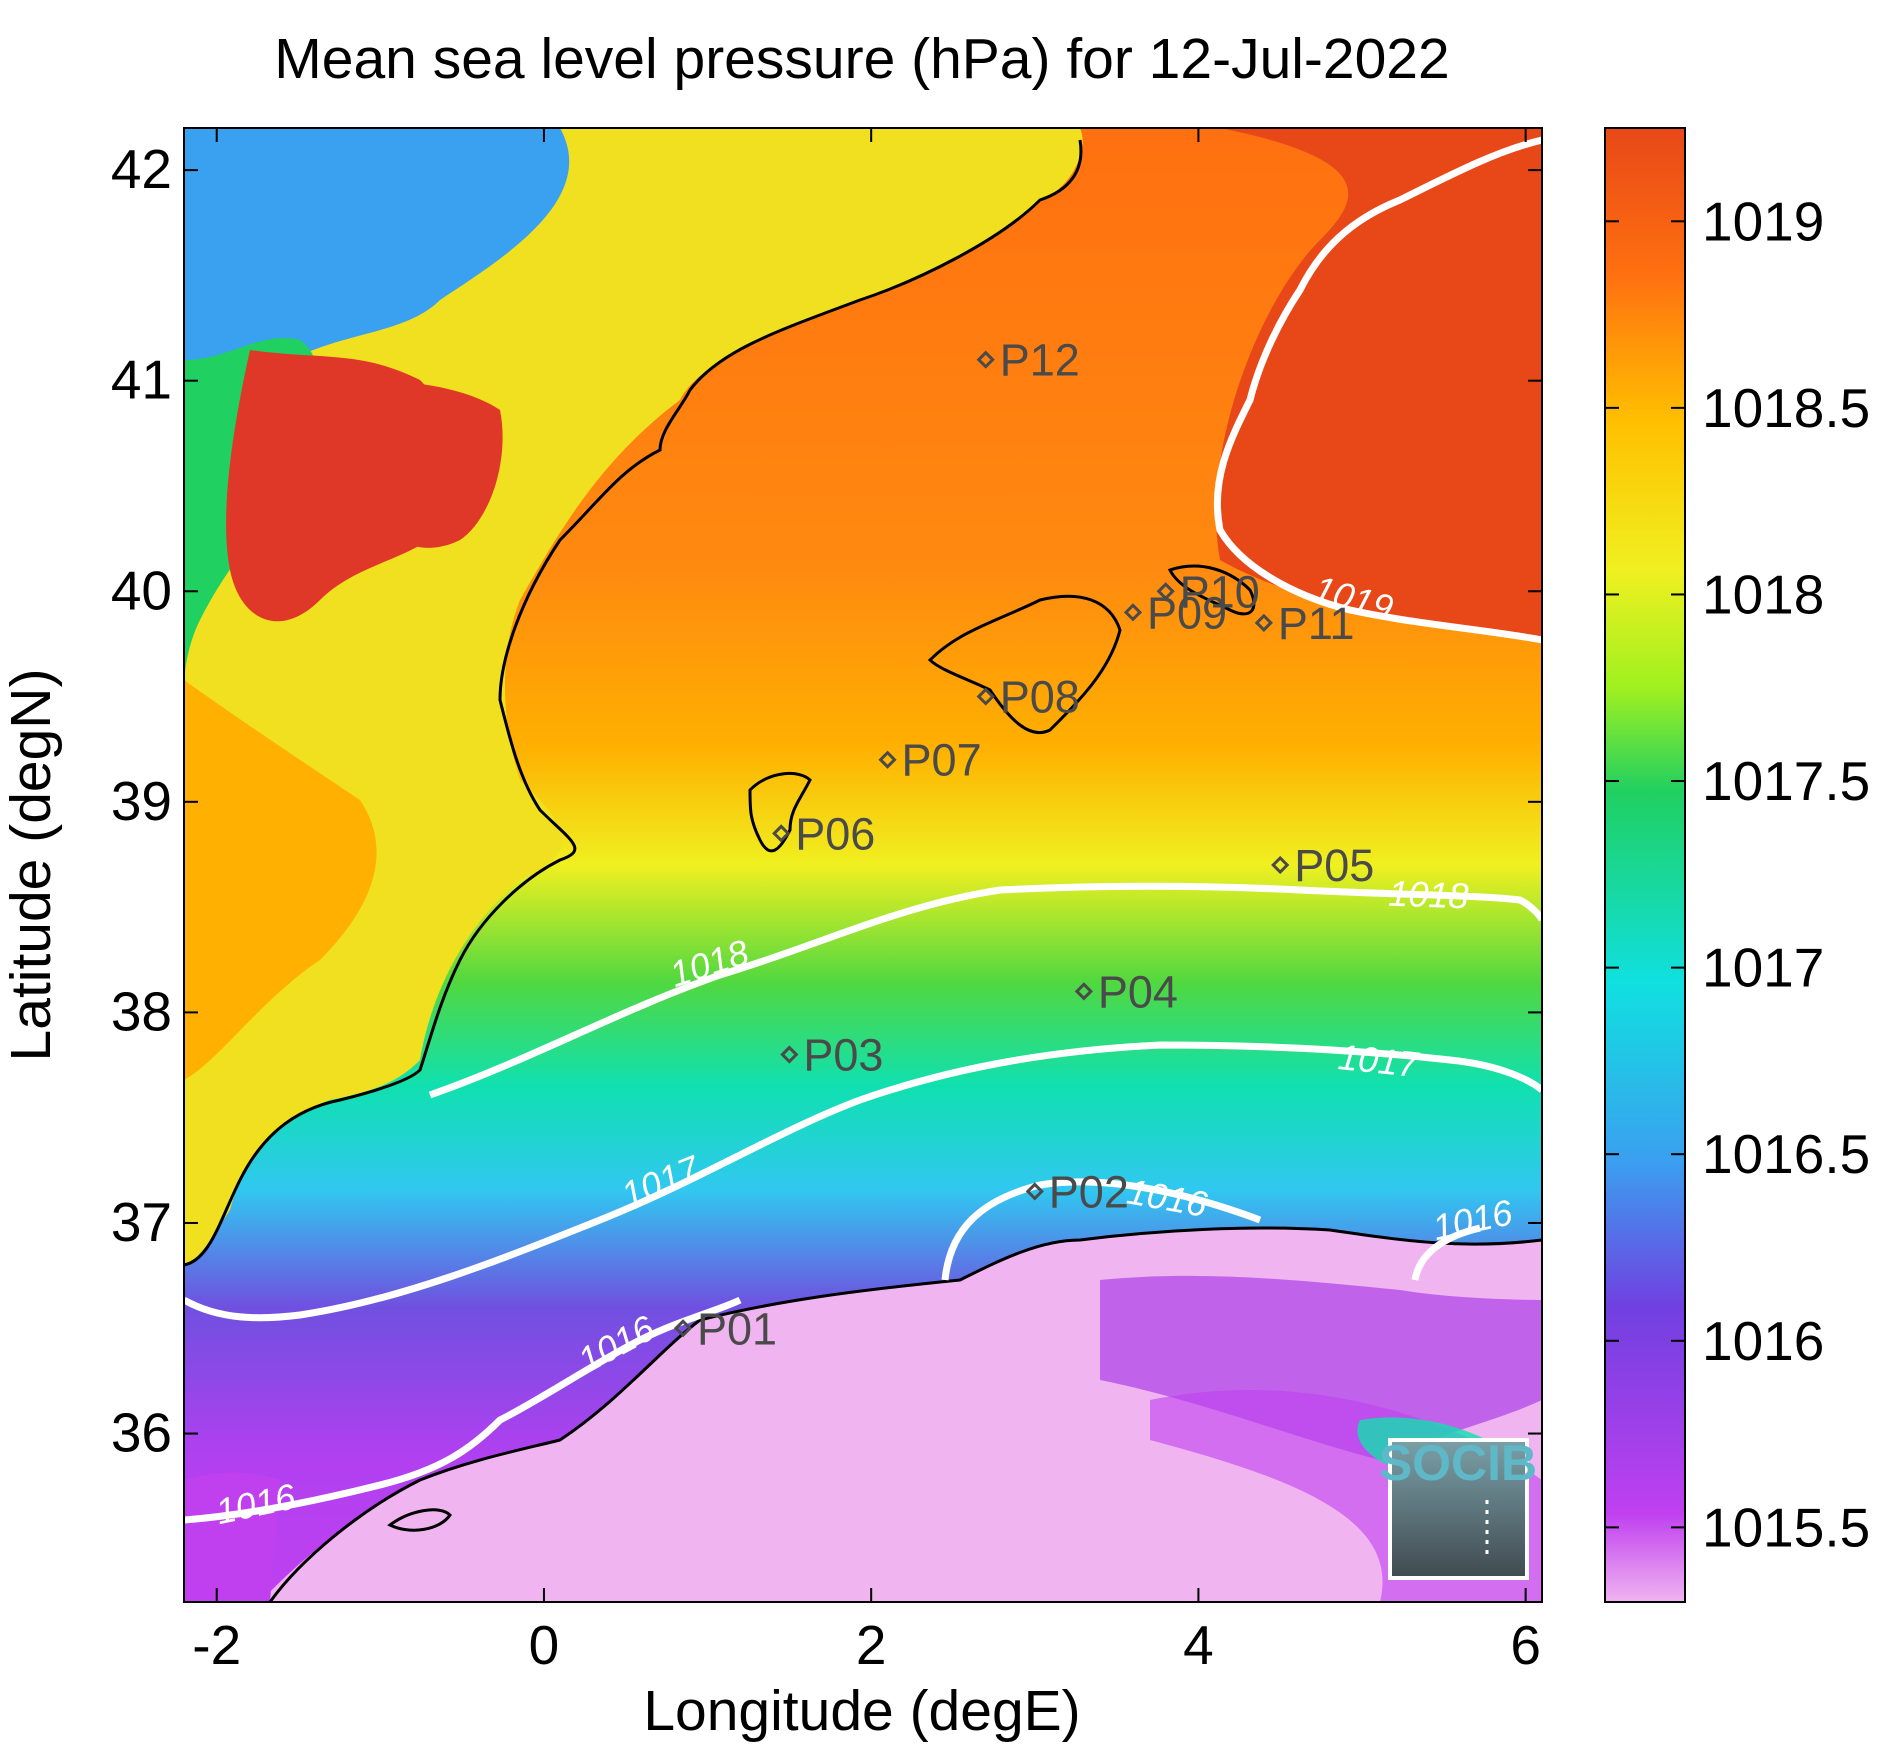 The width and height of the screenshot is (1904, 1758). Describe the element at coordinates (1198, 1645) in the screenshot. I see `x-tick-label: 4` at that location.